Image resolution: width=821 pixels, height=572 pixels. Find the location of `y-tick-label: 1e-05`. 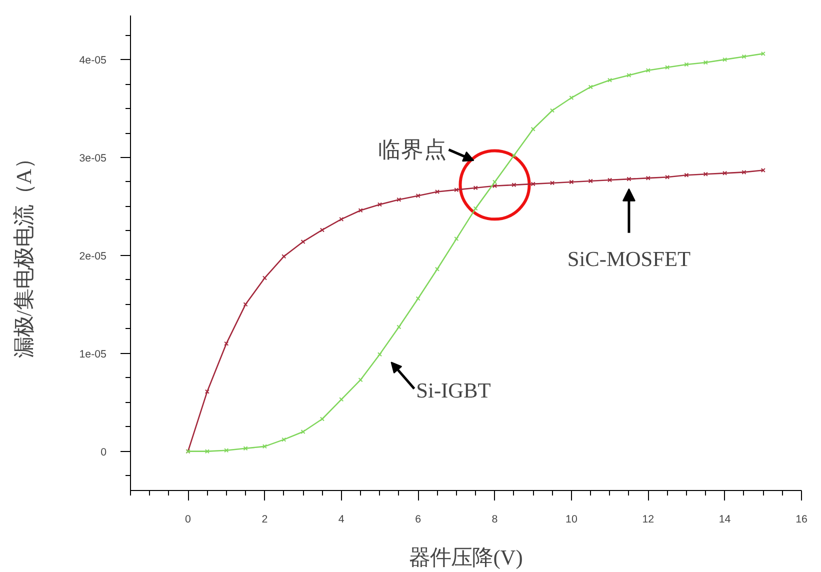

y-tick-label: 1e-05 is located at coordinates (93, 354).